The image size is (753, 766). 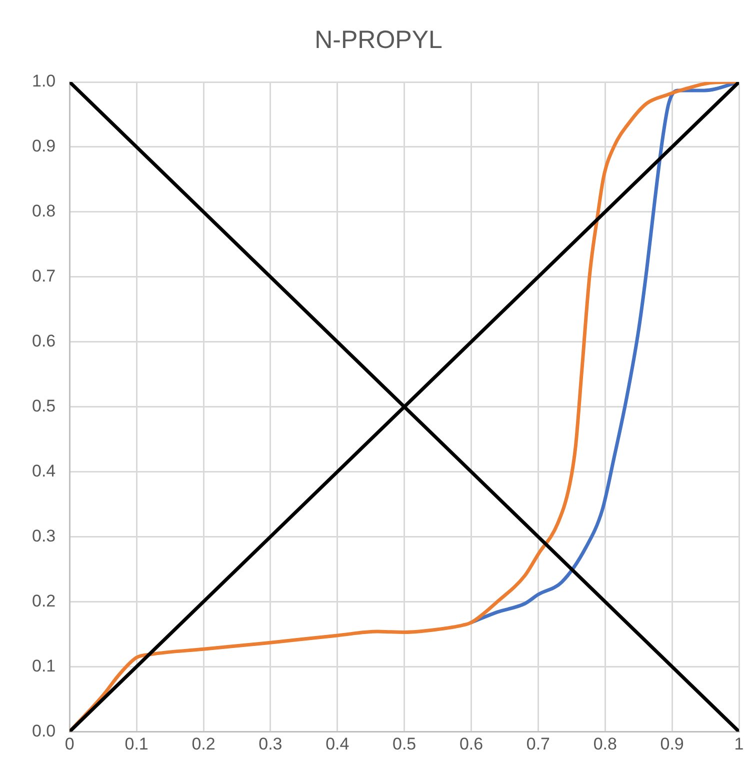 I want to click on x-tick-label: 0.5, so click(x=404, y=744).